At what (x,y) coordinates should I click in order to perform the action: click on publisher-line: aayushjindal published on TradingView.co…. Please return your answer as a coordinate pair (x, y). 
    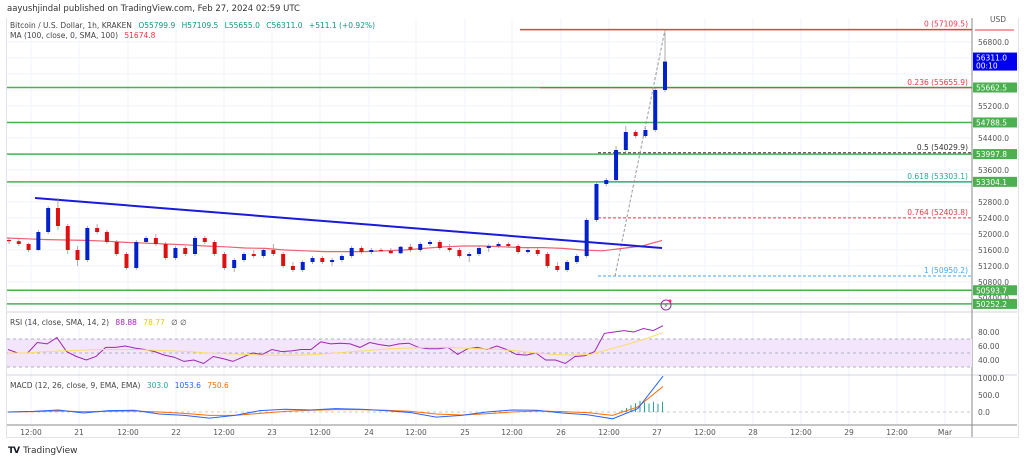
    Looking at the image, I should click on (153, 9).